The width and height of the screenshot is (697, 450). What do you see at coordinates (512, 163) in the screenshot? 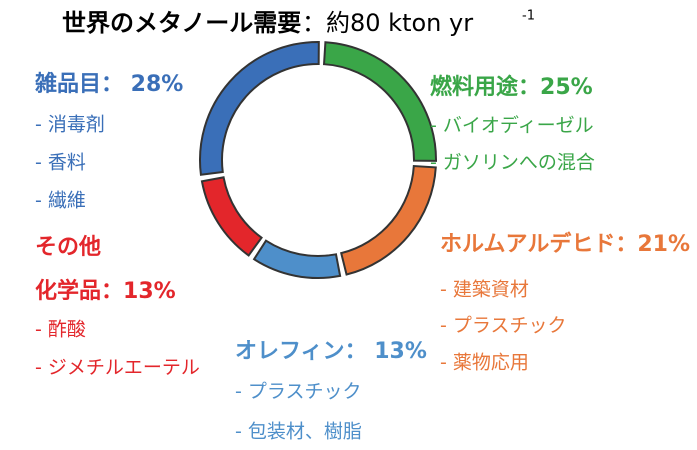
I see `use-item: - ガソリンへの混合` at bounding box center [512, 163].